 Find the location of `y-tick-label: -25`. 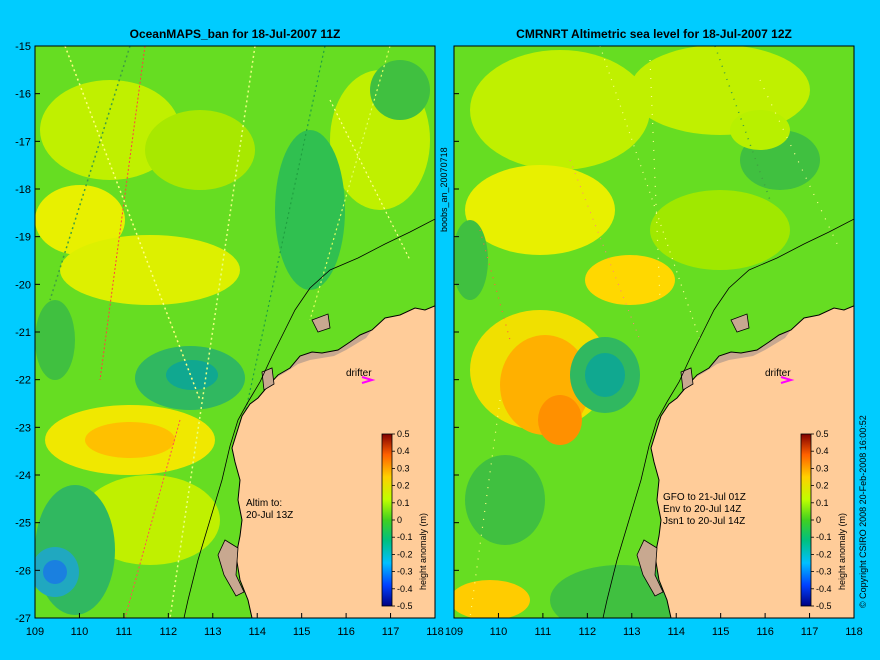

y-tick-label: -25 is located at coordinates (23, 524).